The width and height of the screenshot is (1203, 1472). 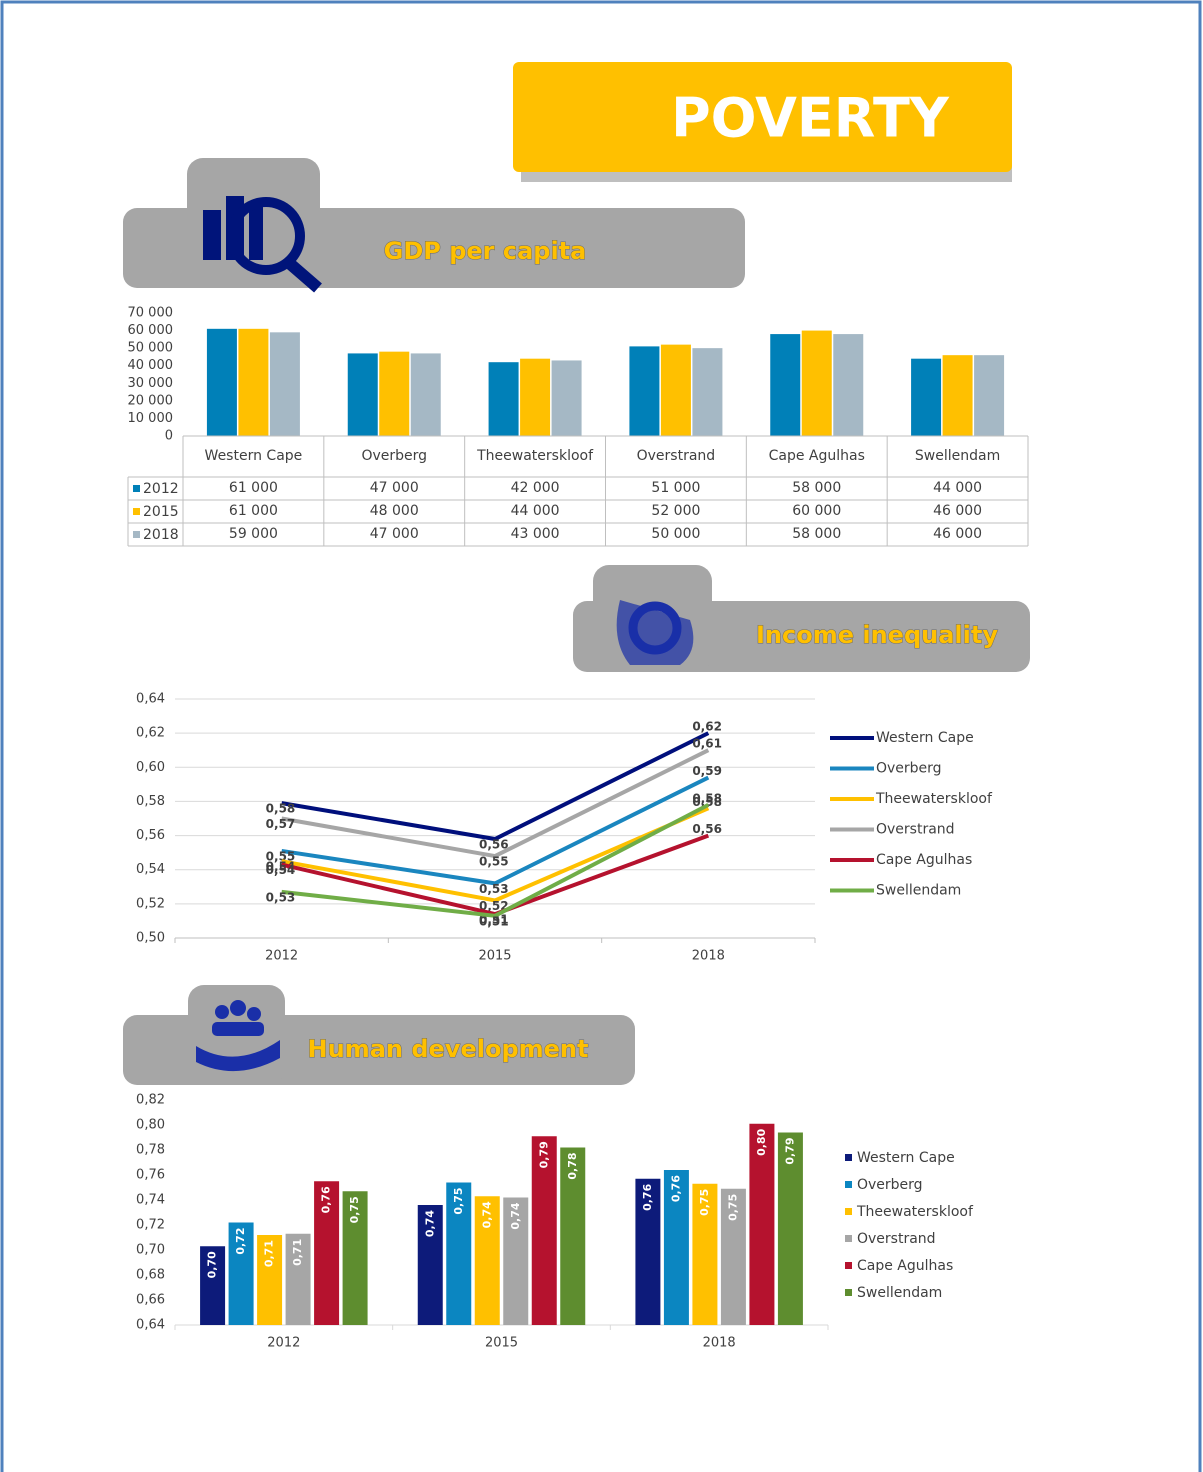 I want to click on table-cell: 61 000, so click(x=253, y=488).